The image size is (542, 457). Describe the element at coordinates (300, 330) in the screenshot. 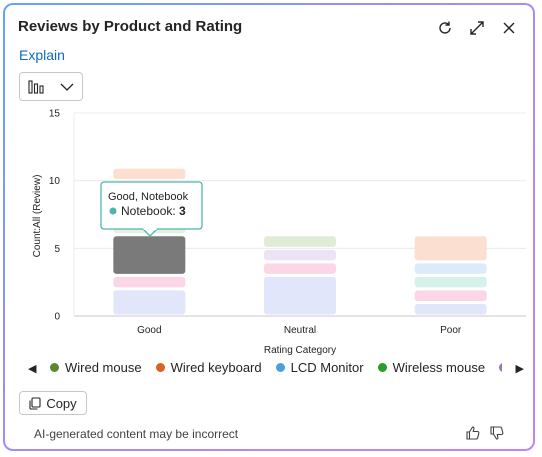

I see `x-tick-label: Neutral` at that location.